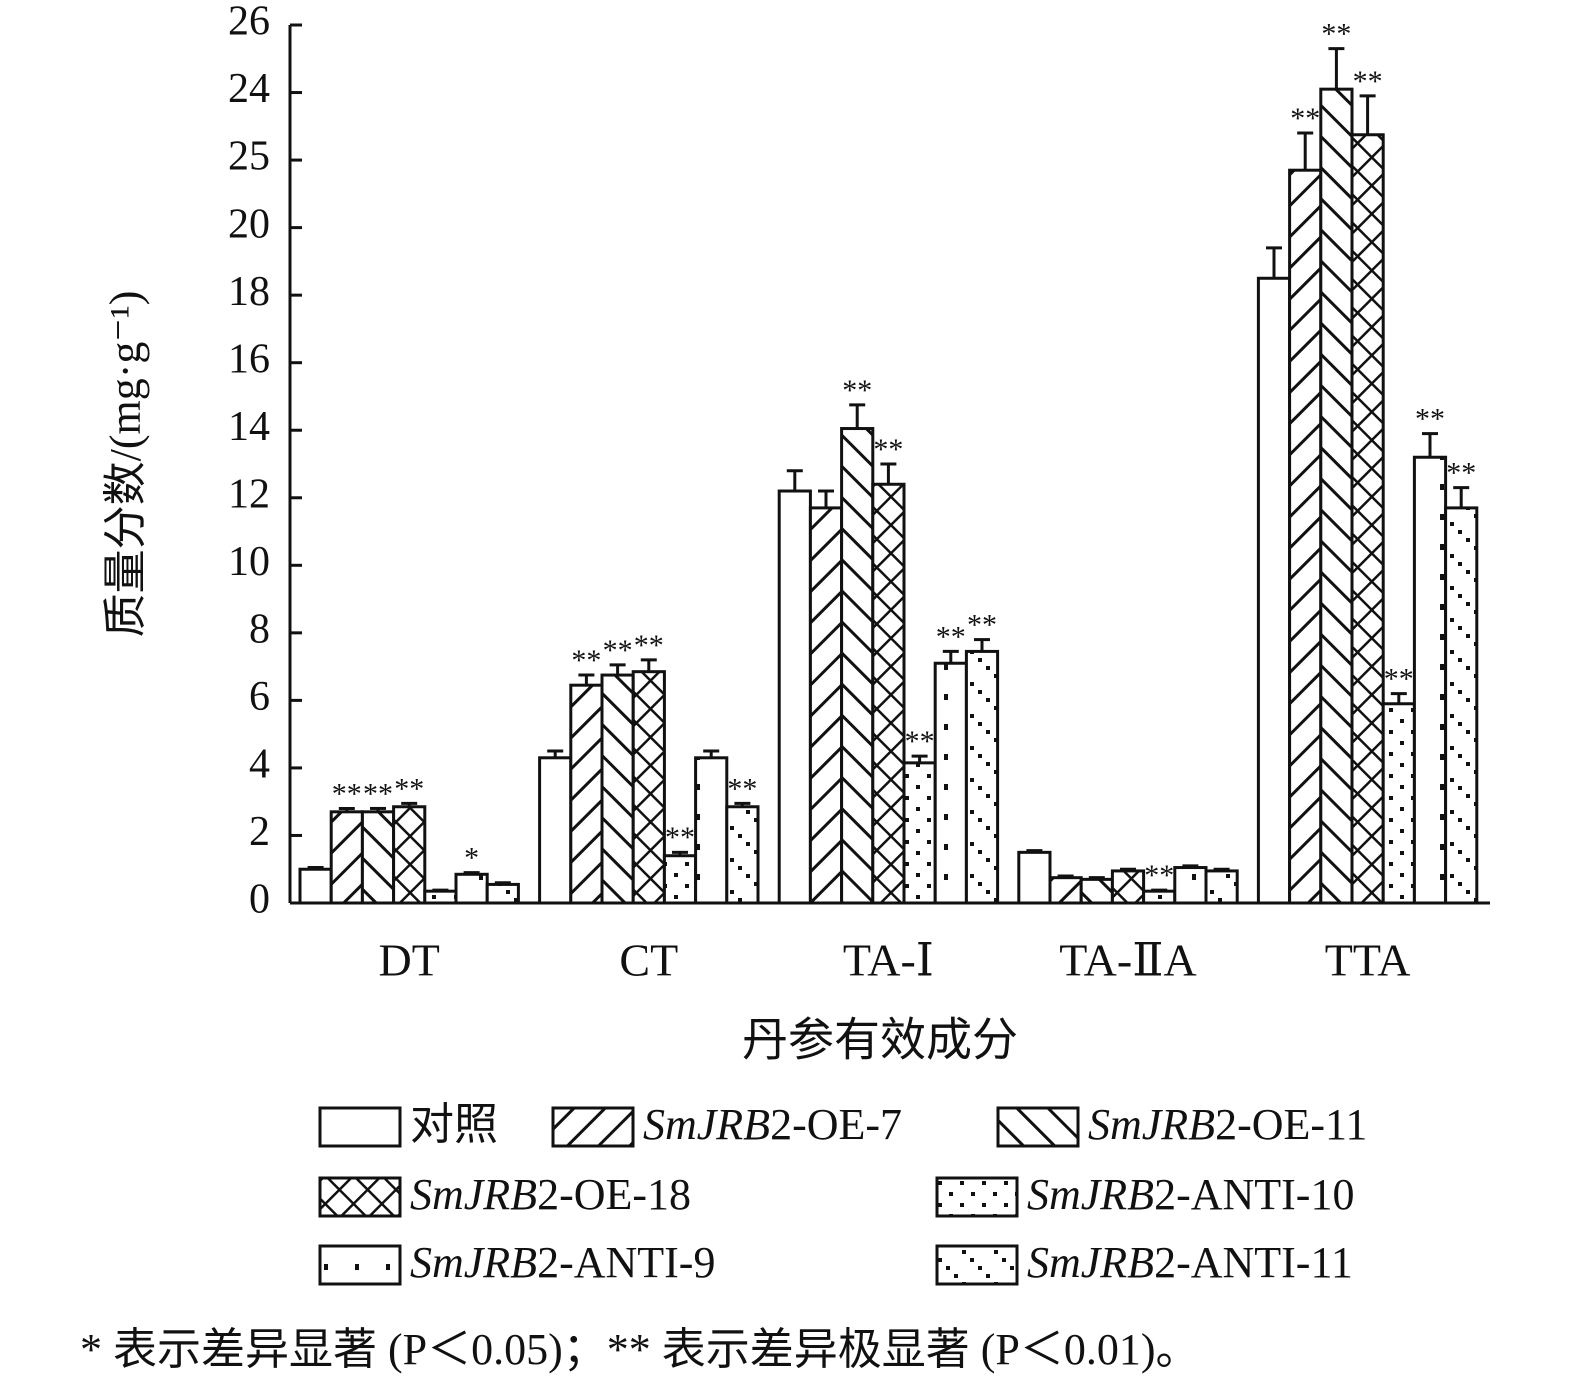  Describe the element at coordinates (259, 765) in the screenshot. I see `y-tick-label: 4` at that location.